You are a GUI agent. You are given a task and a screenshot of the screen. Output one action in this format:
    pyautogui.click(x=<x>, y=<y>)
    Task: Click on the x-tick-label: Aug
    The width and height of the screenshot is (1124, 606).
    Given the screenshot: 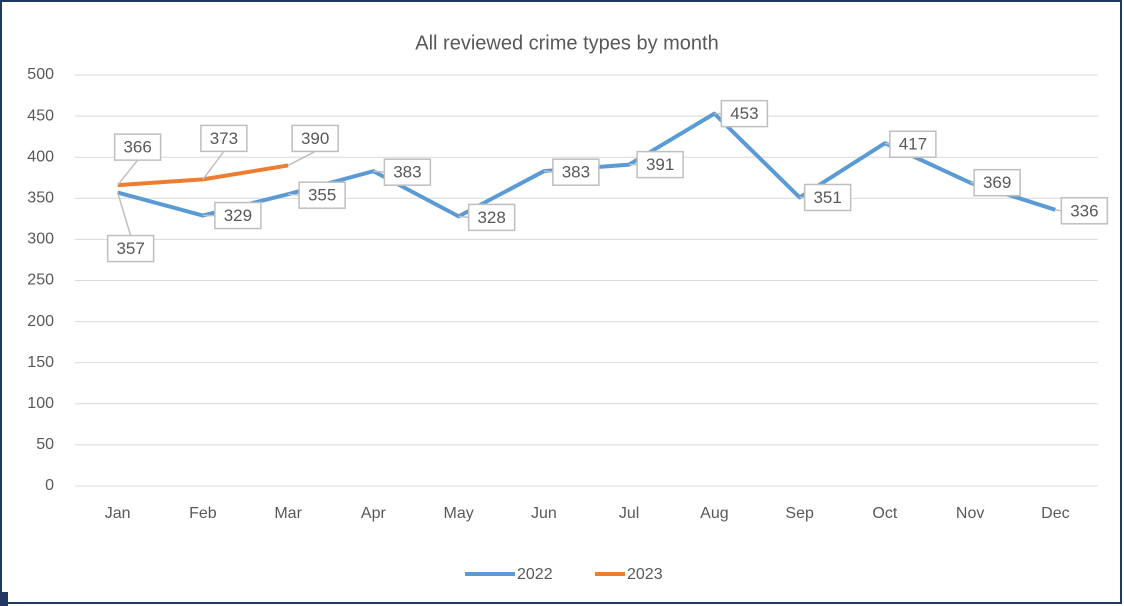 What is the action you would take?
    pyautogui.click(x=714, y=513)
    